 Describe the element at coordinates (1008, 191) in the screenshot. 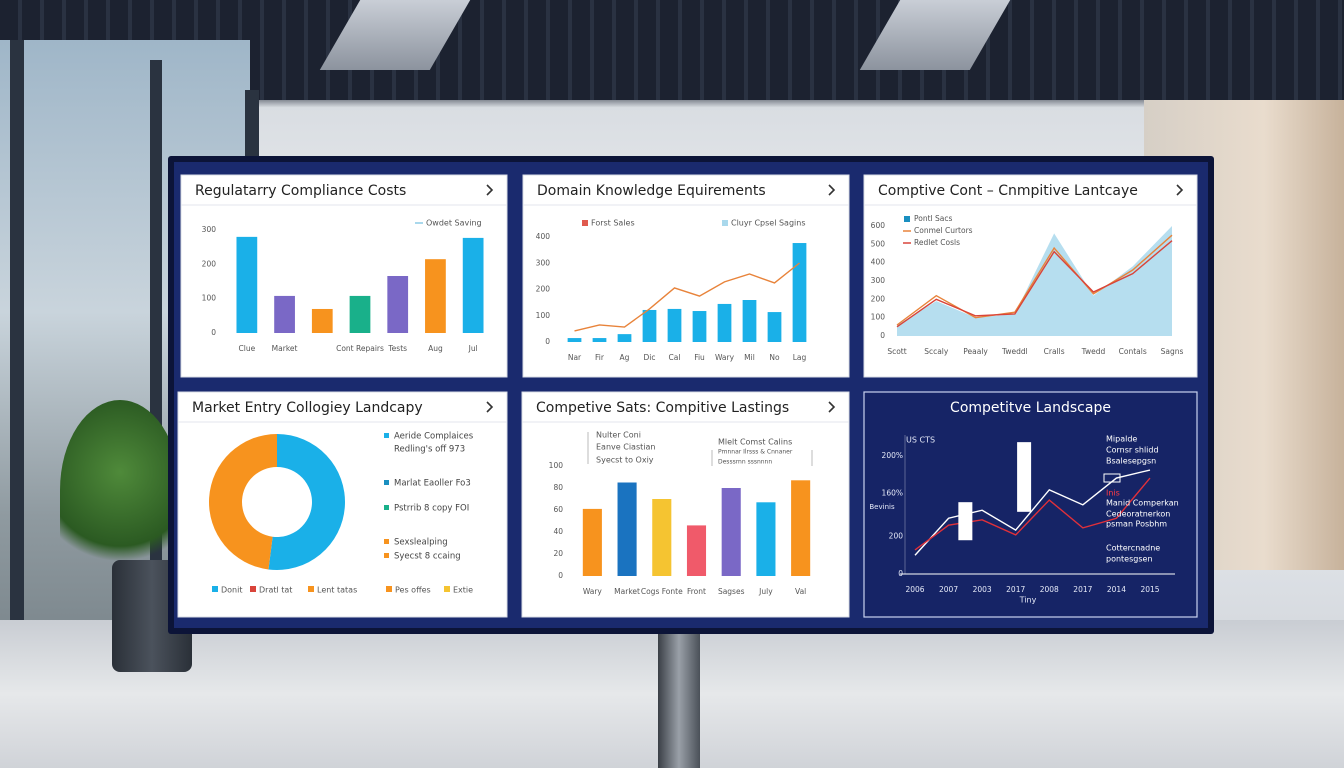

I see `chart-title: Comptive Cont – Cnmpitive Lantcaye` at that location.